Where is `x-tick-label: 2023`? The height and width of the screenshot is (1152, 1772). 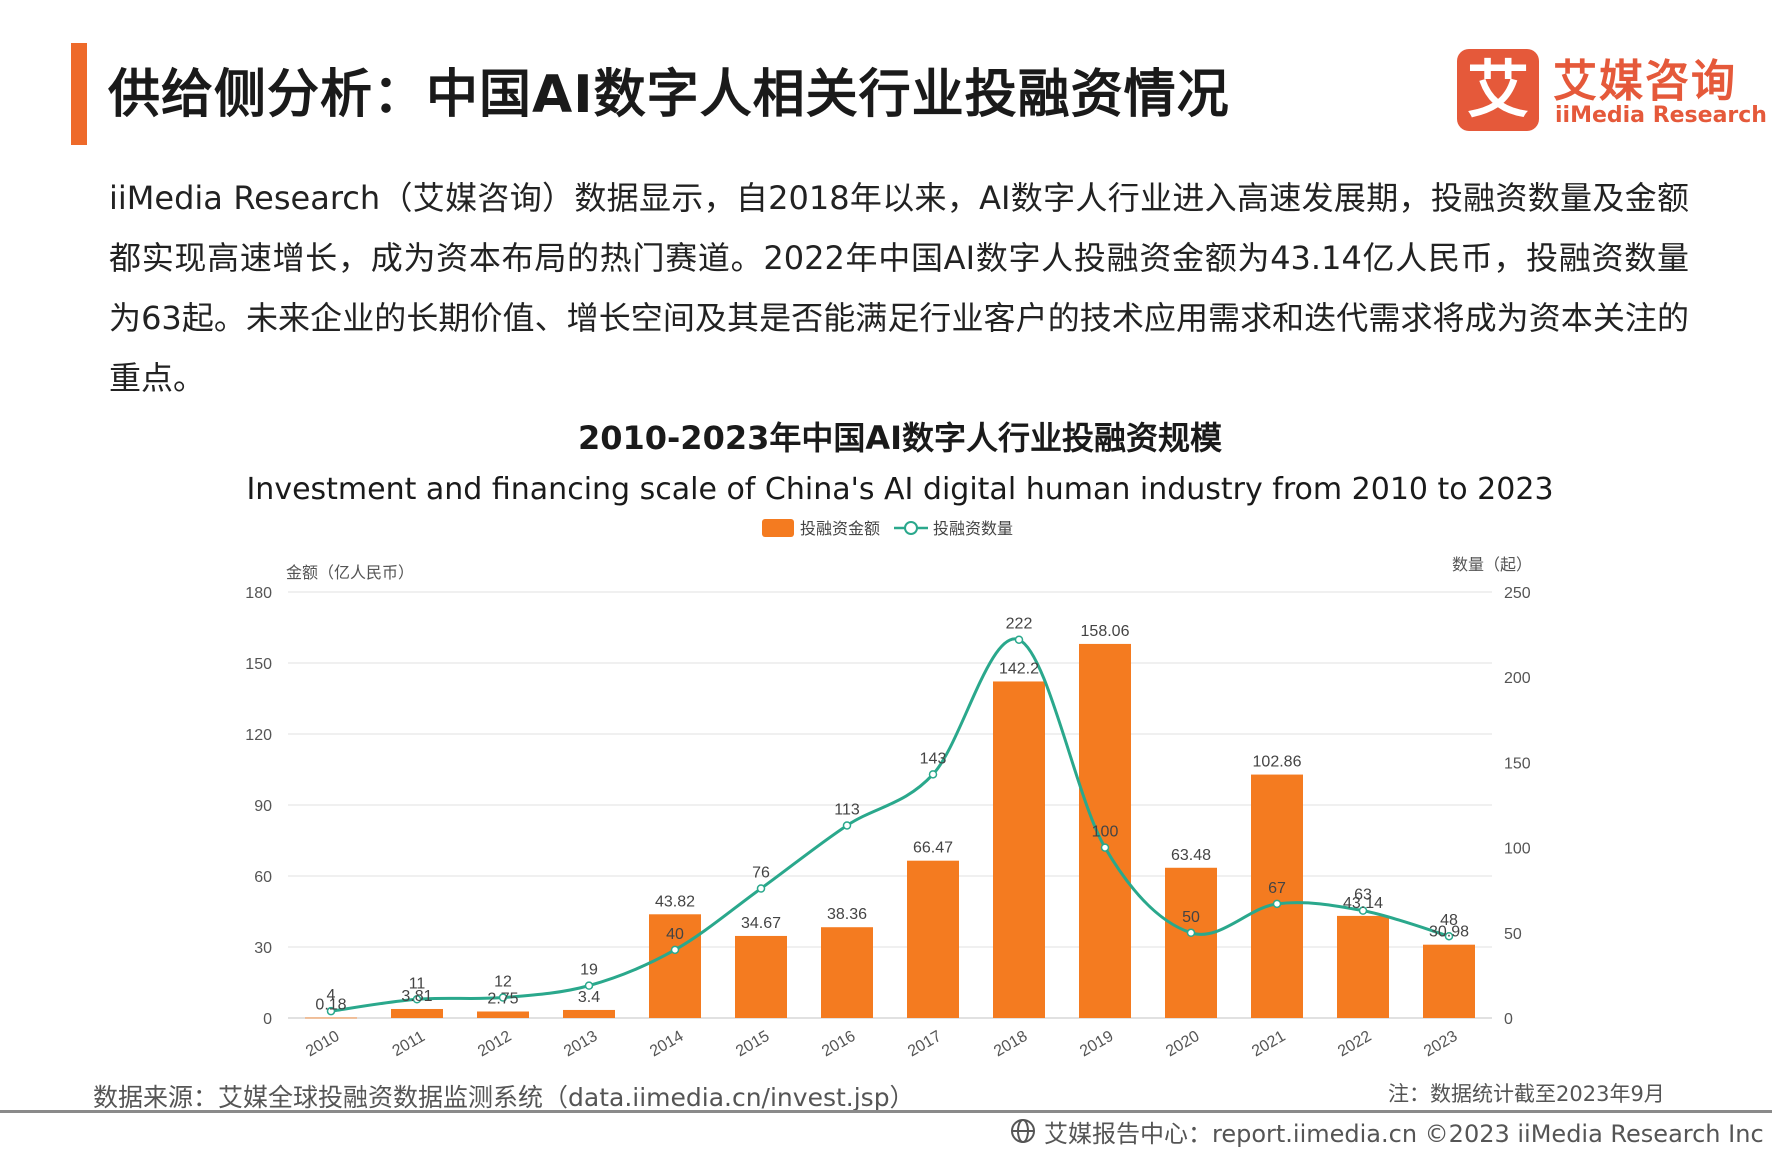 x-tick-label: 2023 is located at coordinates (1440, 1044).